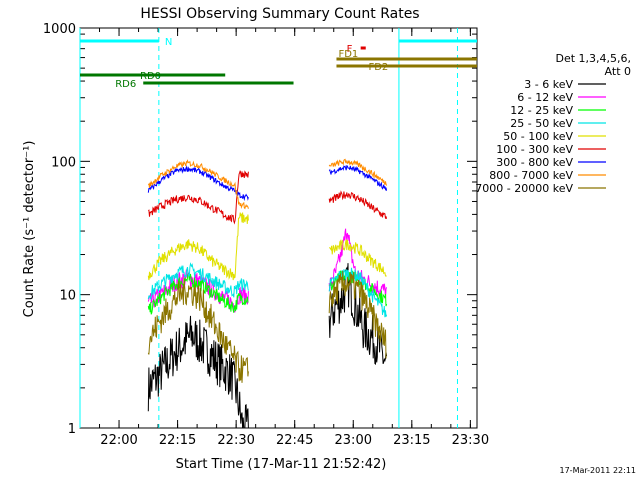 The width and height of the screenshot is (640, 480). I want to click on y-tick-label: 100, so click(63, 162).